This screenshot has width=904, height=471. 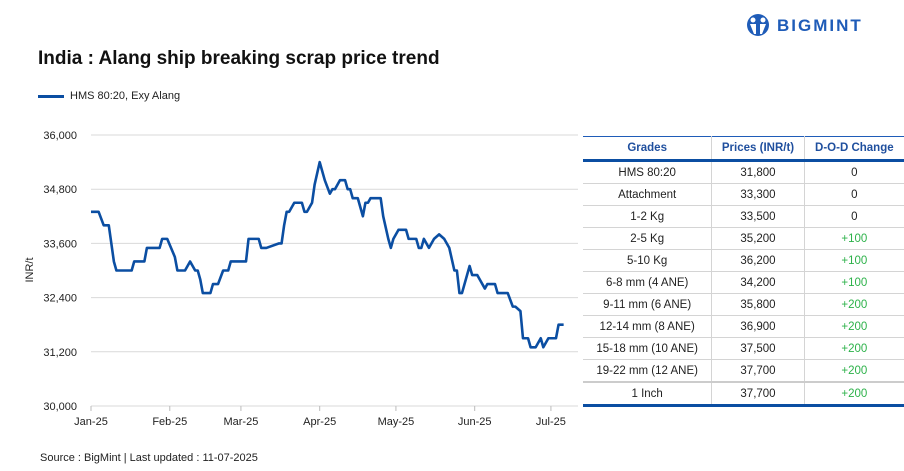 I want to click on table-row: 9-11 mm (6 ANE) 35,800 +200, so click(x=743, y=304).